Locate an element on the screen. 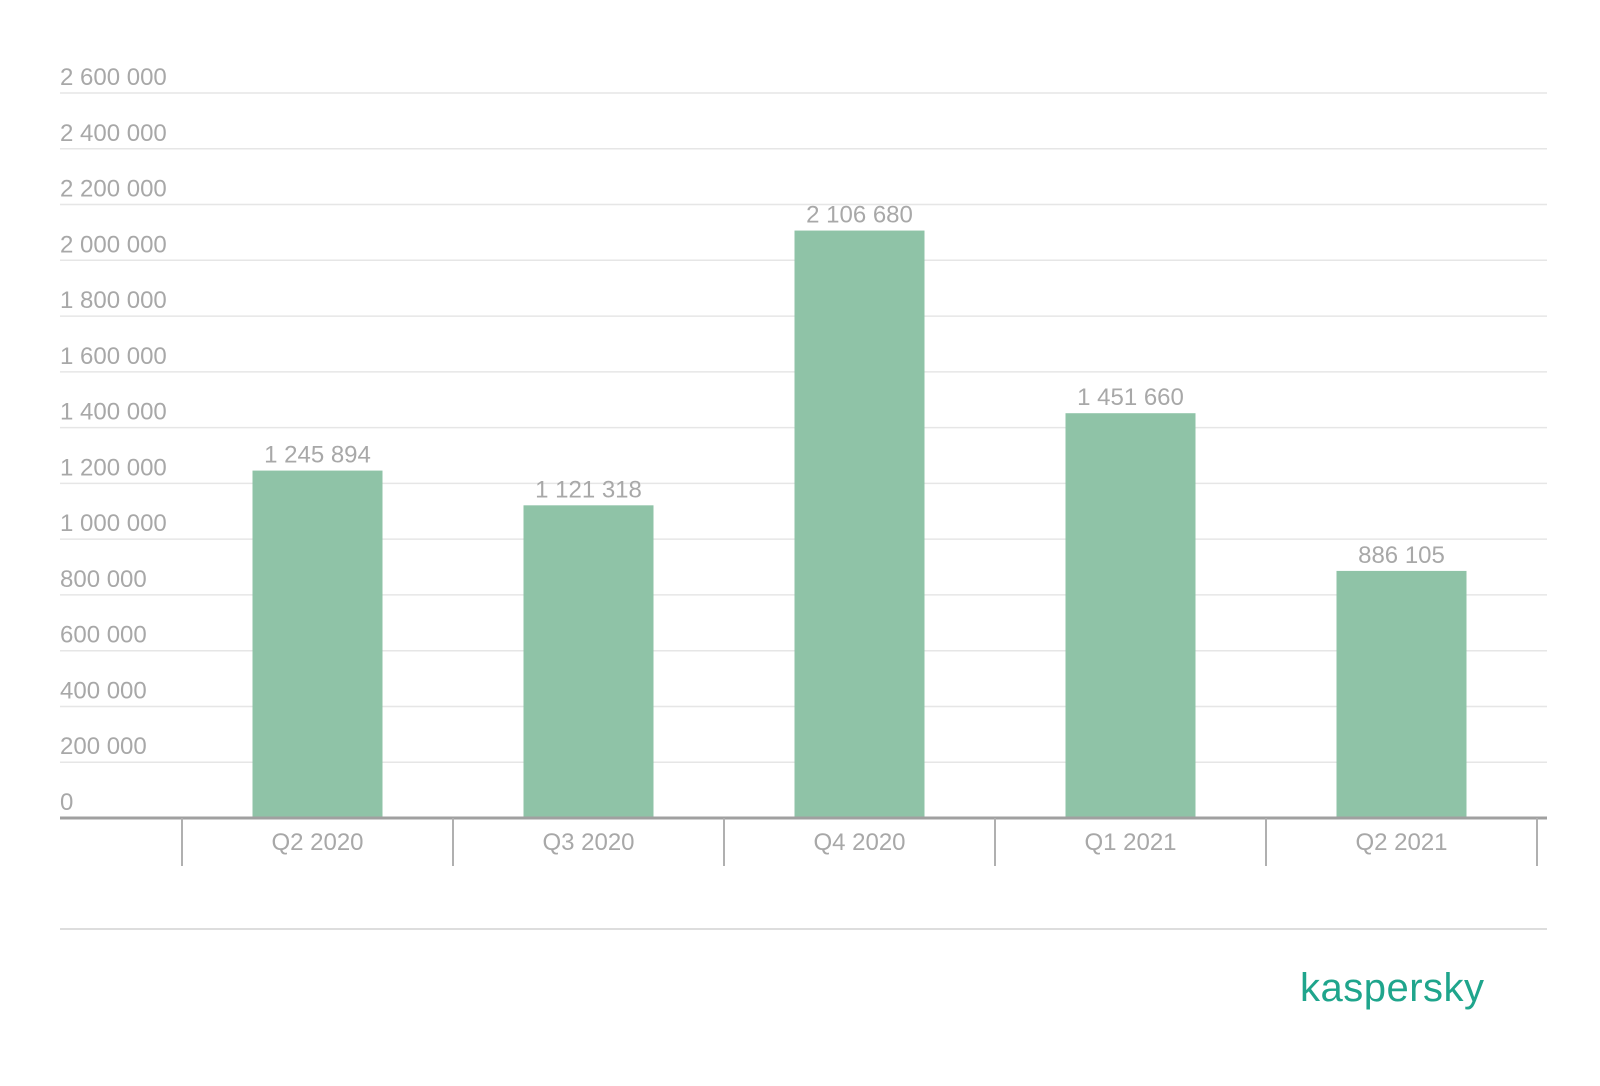  x-tick-label: Q1 2021 is located at coordinates (1130, 842).